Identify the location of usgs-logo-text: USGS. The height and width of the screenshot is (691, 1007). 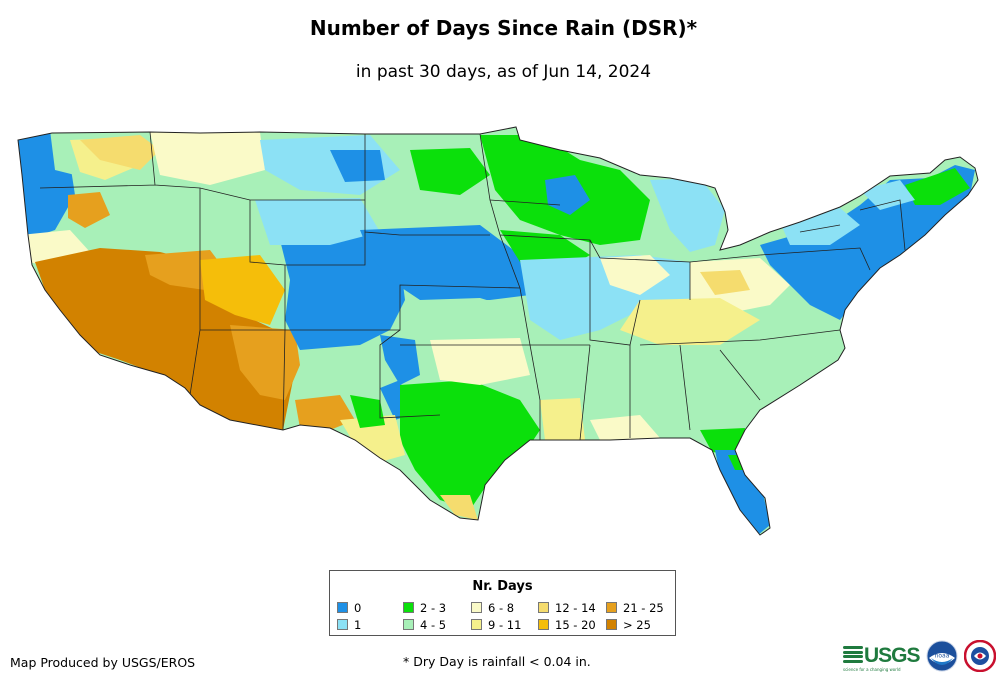
(892, 655).